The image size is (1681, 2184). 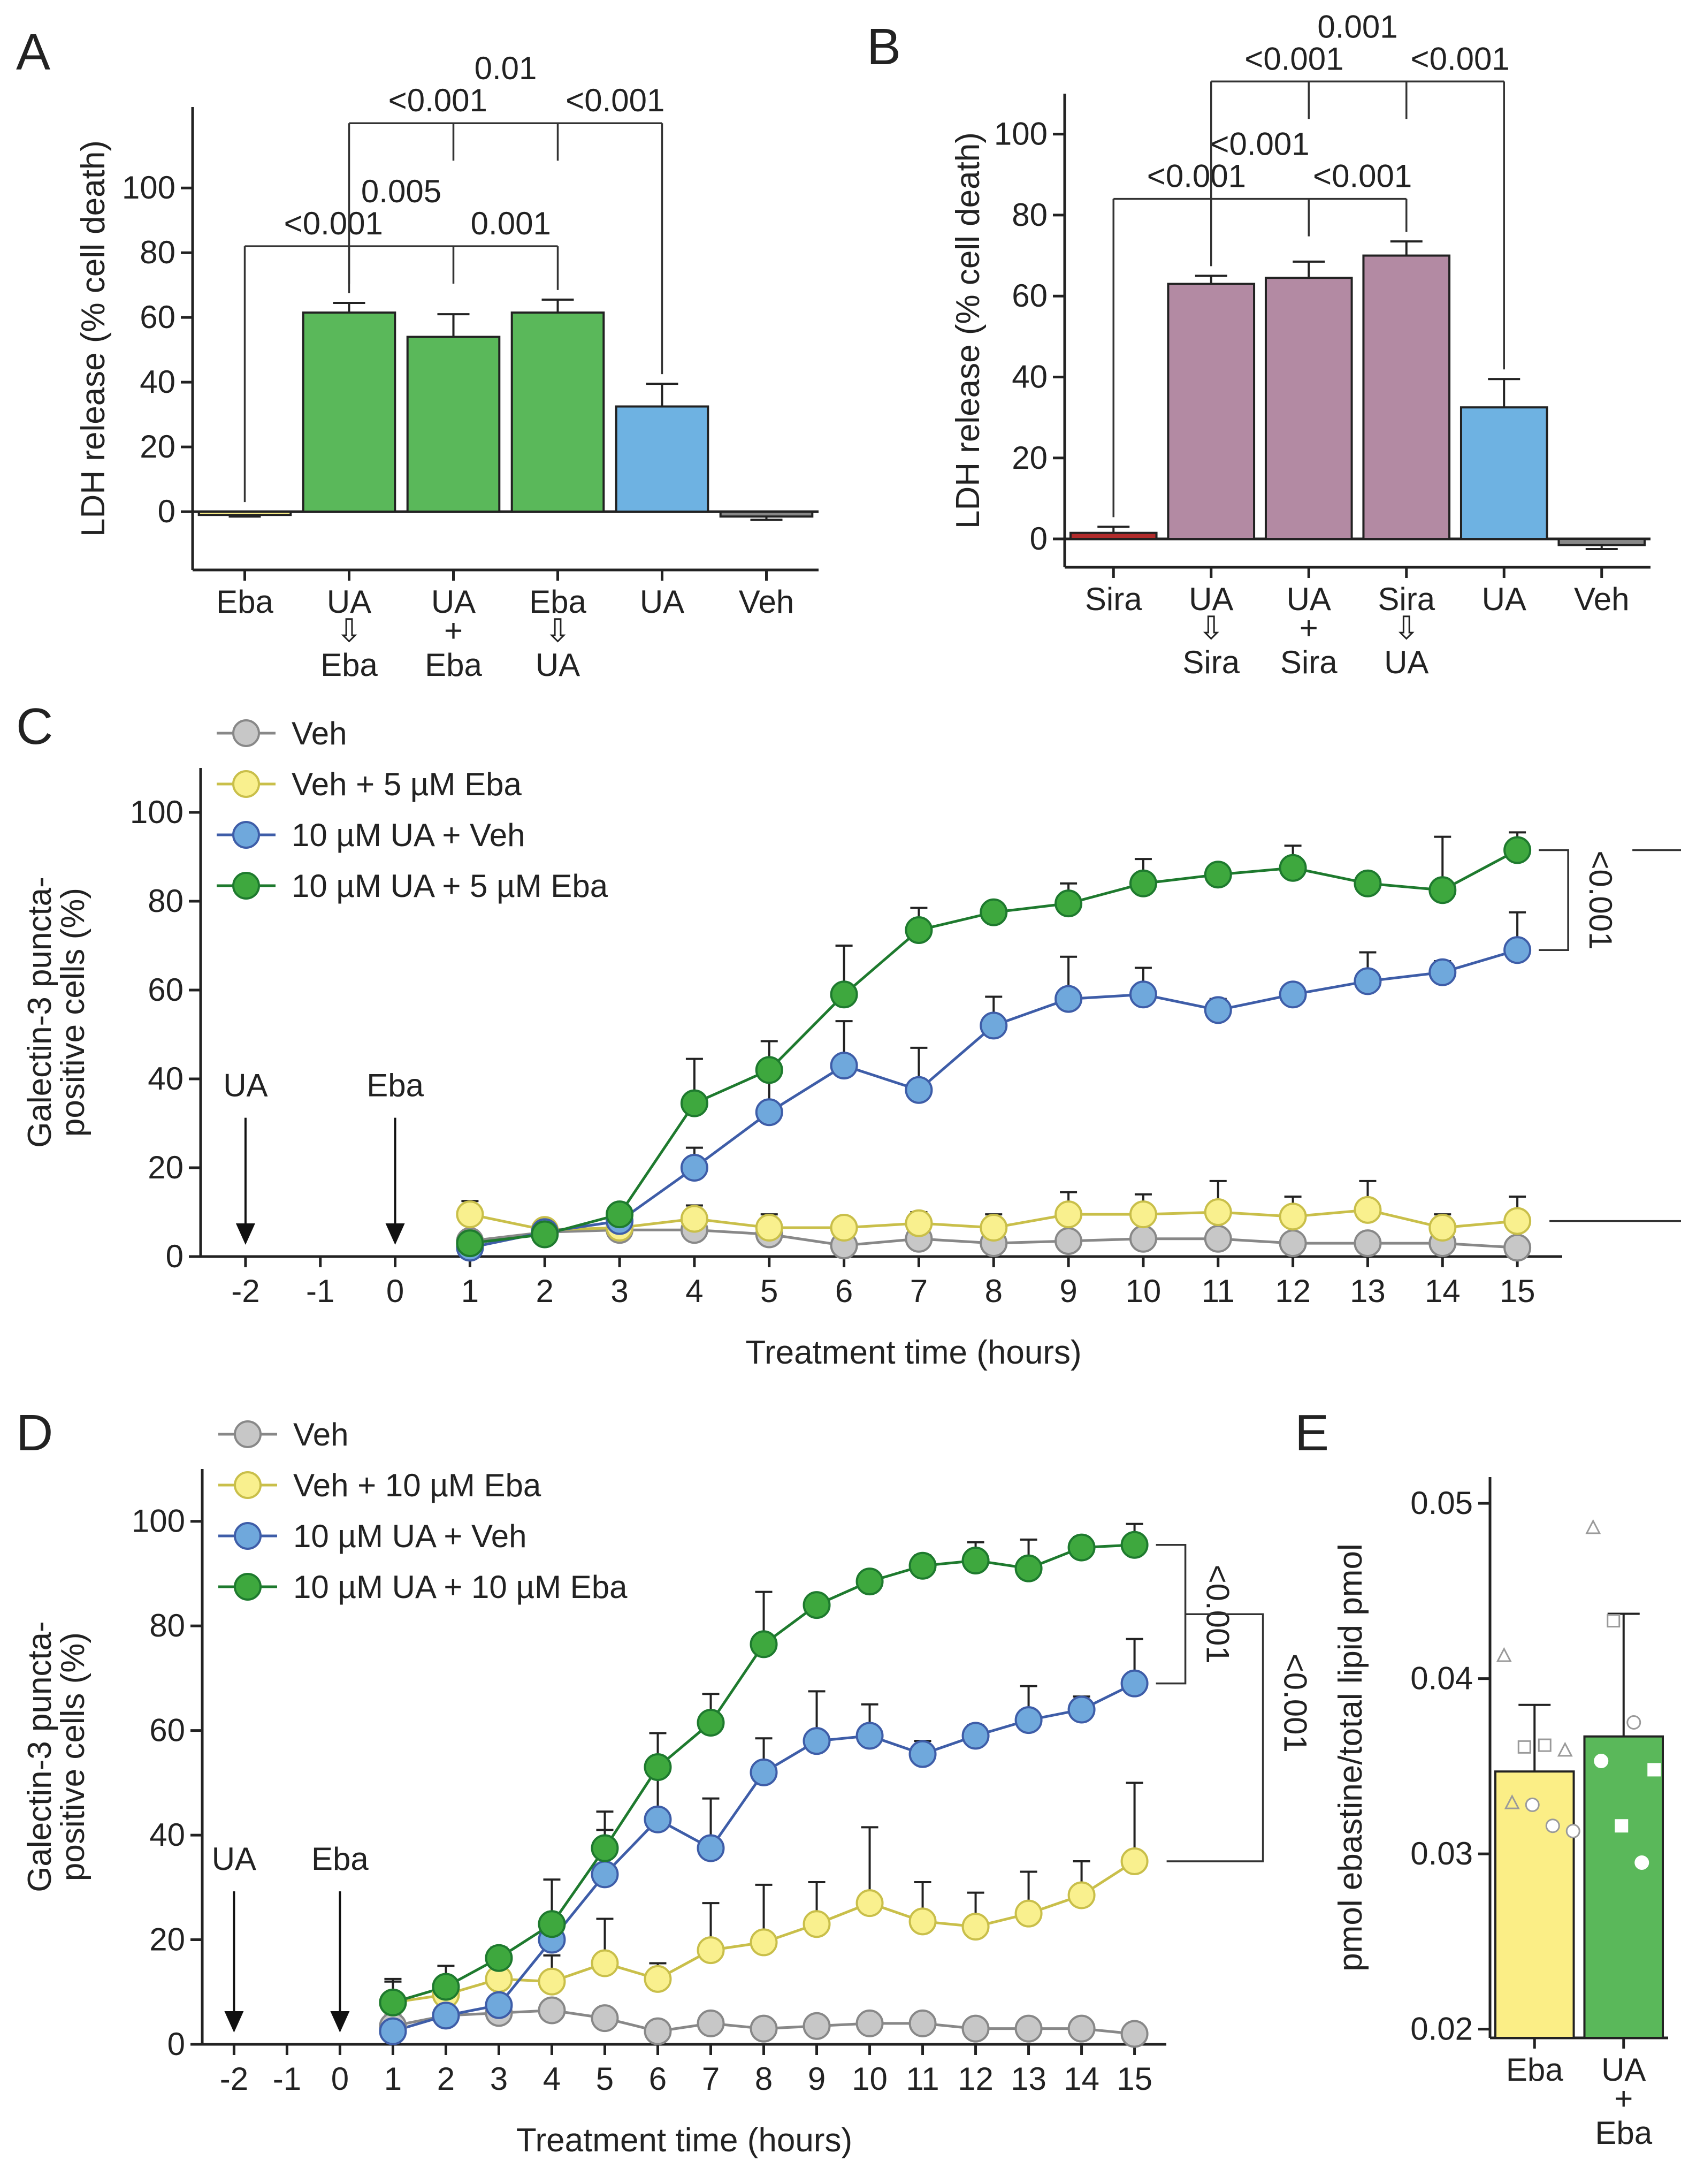 I want to click on x-tick-label: -1, so click(x=287, y=2079).